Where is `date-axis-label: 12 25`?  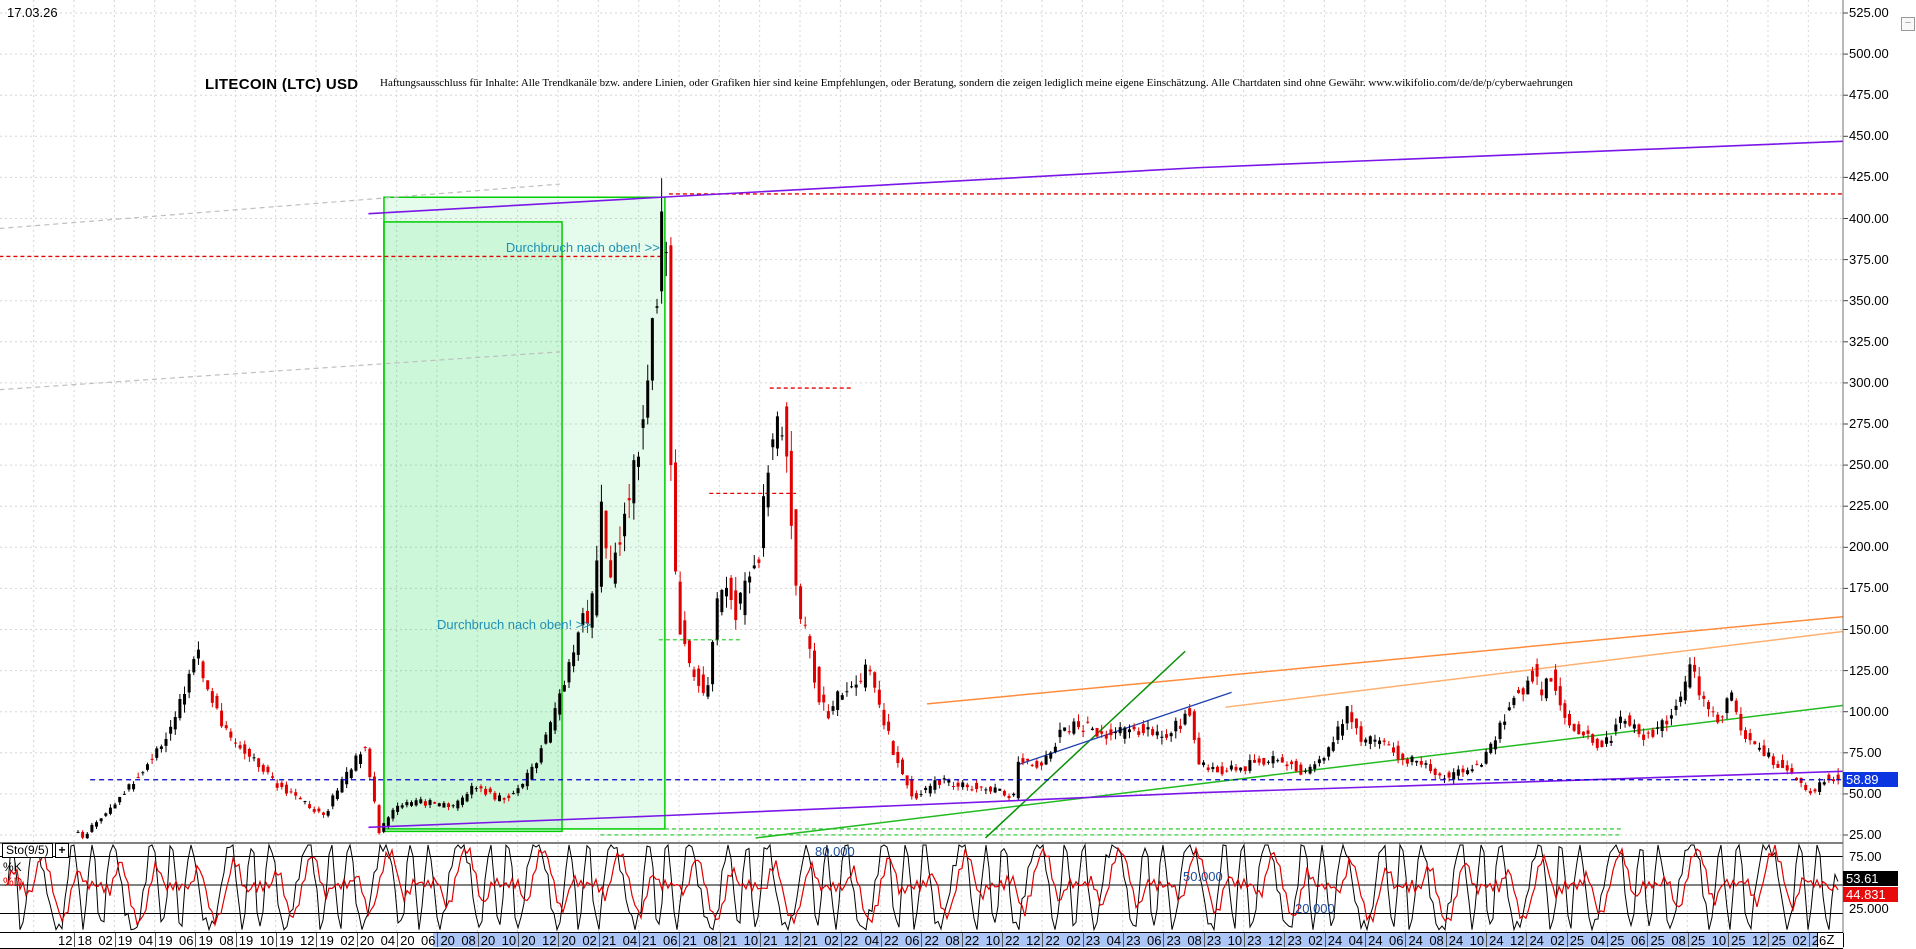
date-axis-label: 12 25 is located at coordinates (1768, 940).